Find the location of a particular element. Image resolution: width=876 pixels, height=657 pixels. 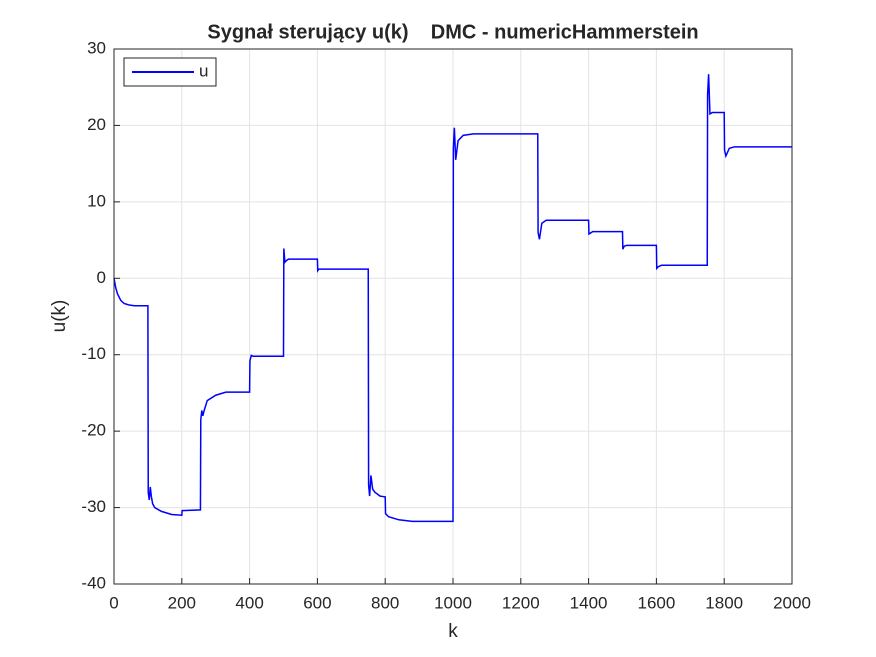

y-tick-label: -40 is located at coordinates (93, 582).